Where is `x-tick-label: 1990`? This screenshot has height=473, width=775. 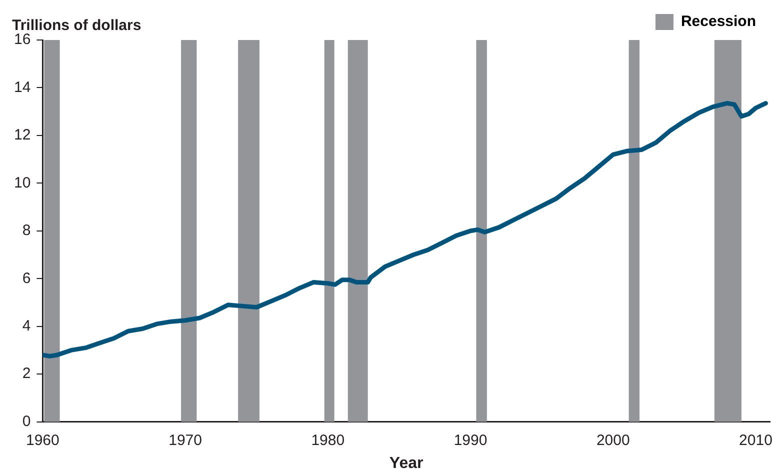
x-tick-label: 1990 is located at coordinates (471, 440).